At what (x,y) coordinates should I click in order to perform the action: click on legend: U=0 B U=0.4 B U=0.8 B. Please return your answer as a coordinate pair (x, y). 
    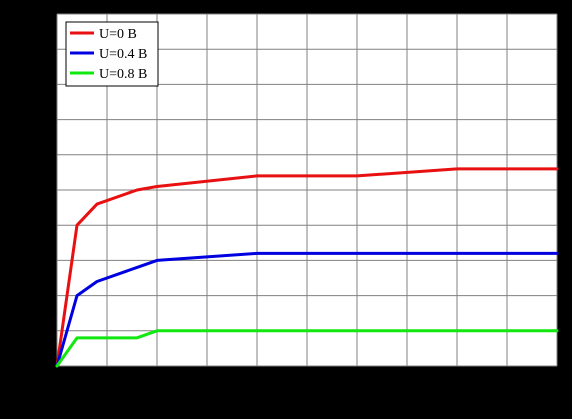
    Looking at the image, I should click on (112, 54).